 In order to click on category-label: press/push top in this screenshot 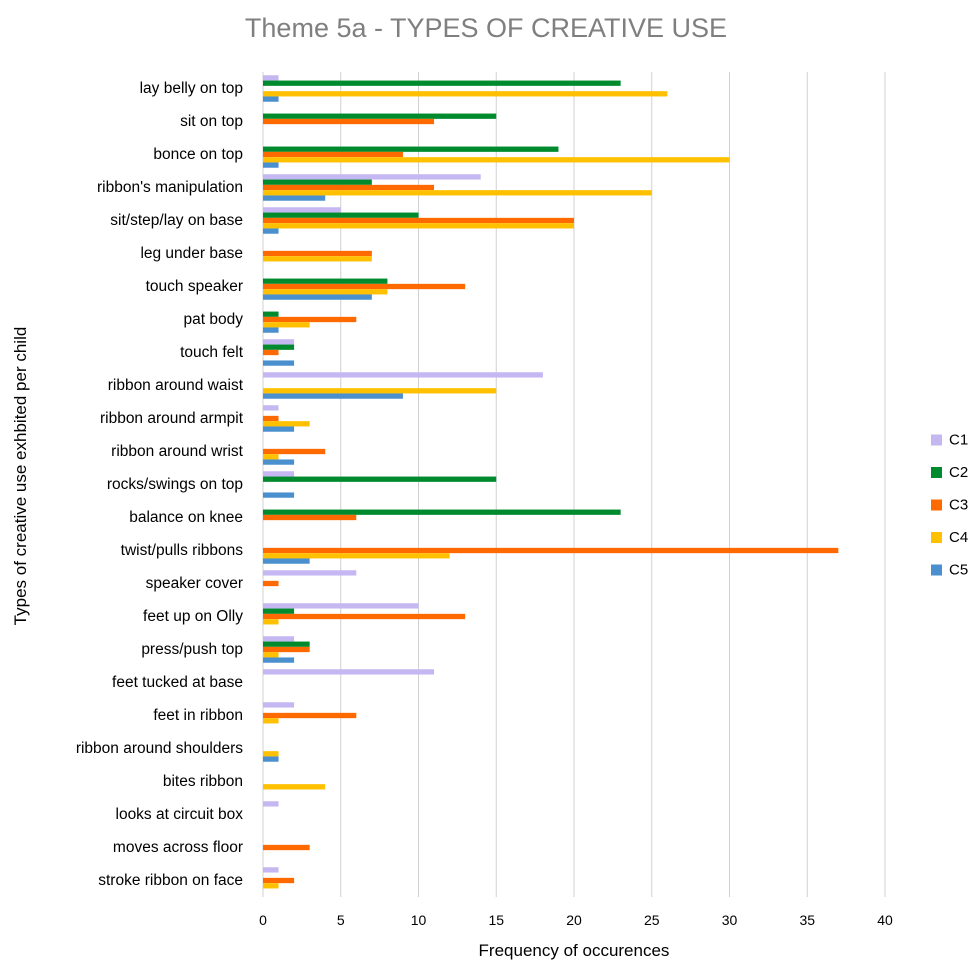, I will do `click(192, 649)`.